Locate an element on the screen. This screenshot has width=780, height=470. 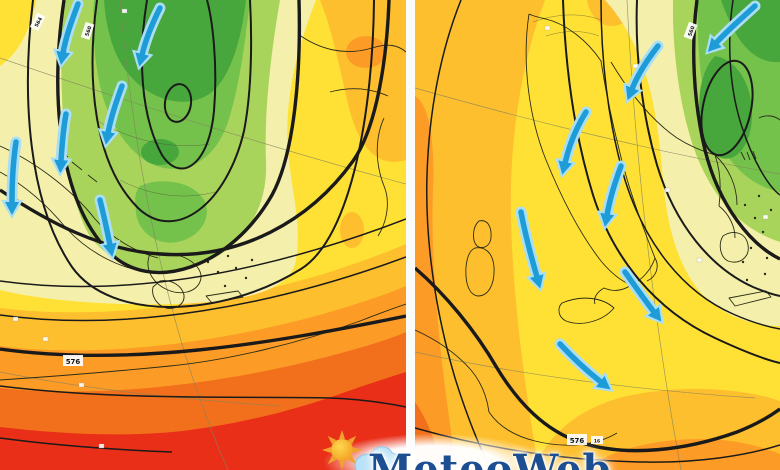
panel-divider is located at coordinates (410, 235).